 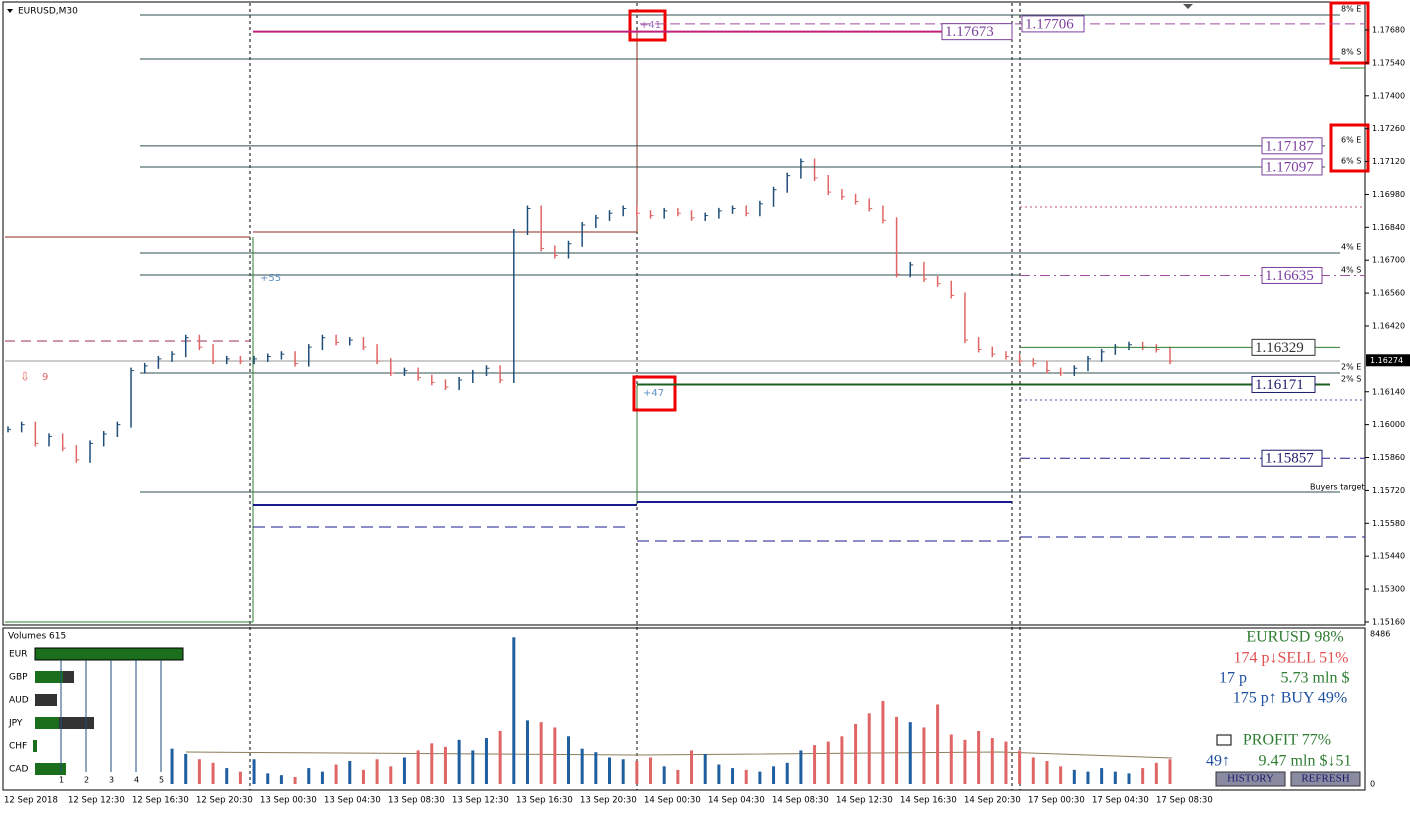 What do you see at coordinates (1388, 95) in the screenshot?
I see `y-tick-label: 1.17400` at bounding box center [1388, 95].